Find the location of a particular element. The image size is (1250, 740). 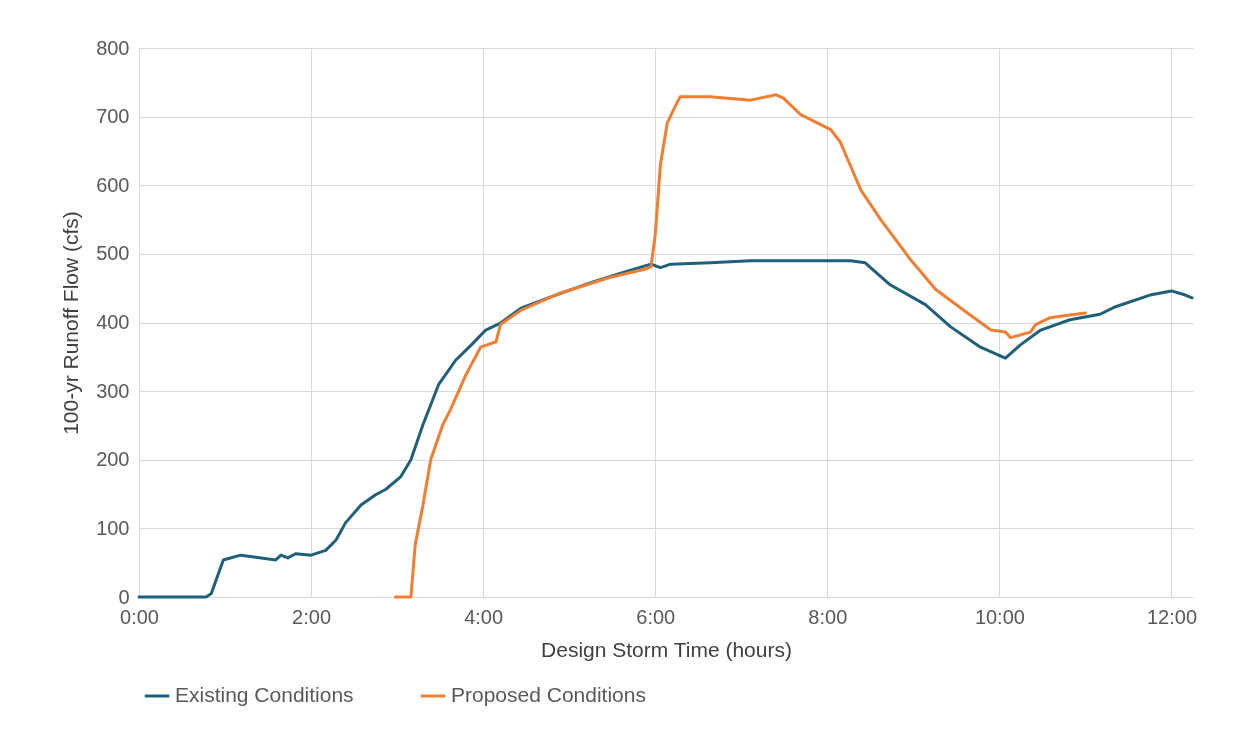

y-tick-label: 100 is located at coordinates (113, 527).